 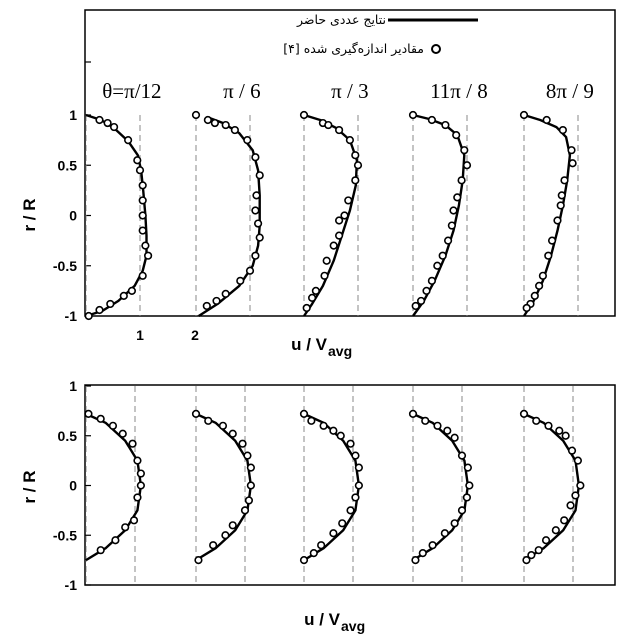 I want to click on bottom-ytick-label: 1, so click(x=73, y=386).